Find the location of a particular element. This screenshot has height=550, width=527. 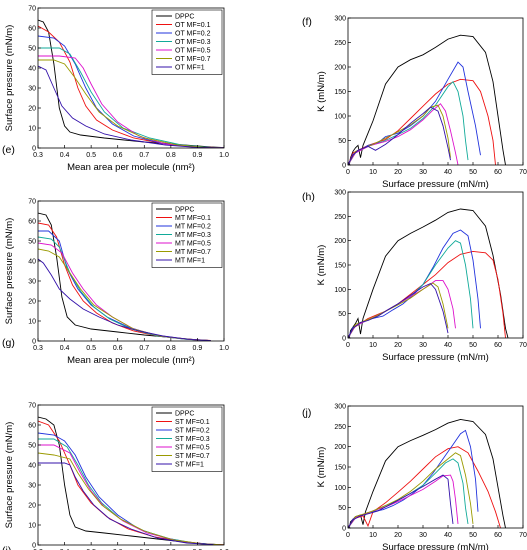

x-tick-label: 20 is located at coordinates (398, 172).